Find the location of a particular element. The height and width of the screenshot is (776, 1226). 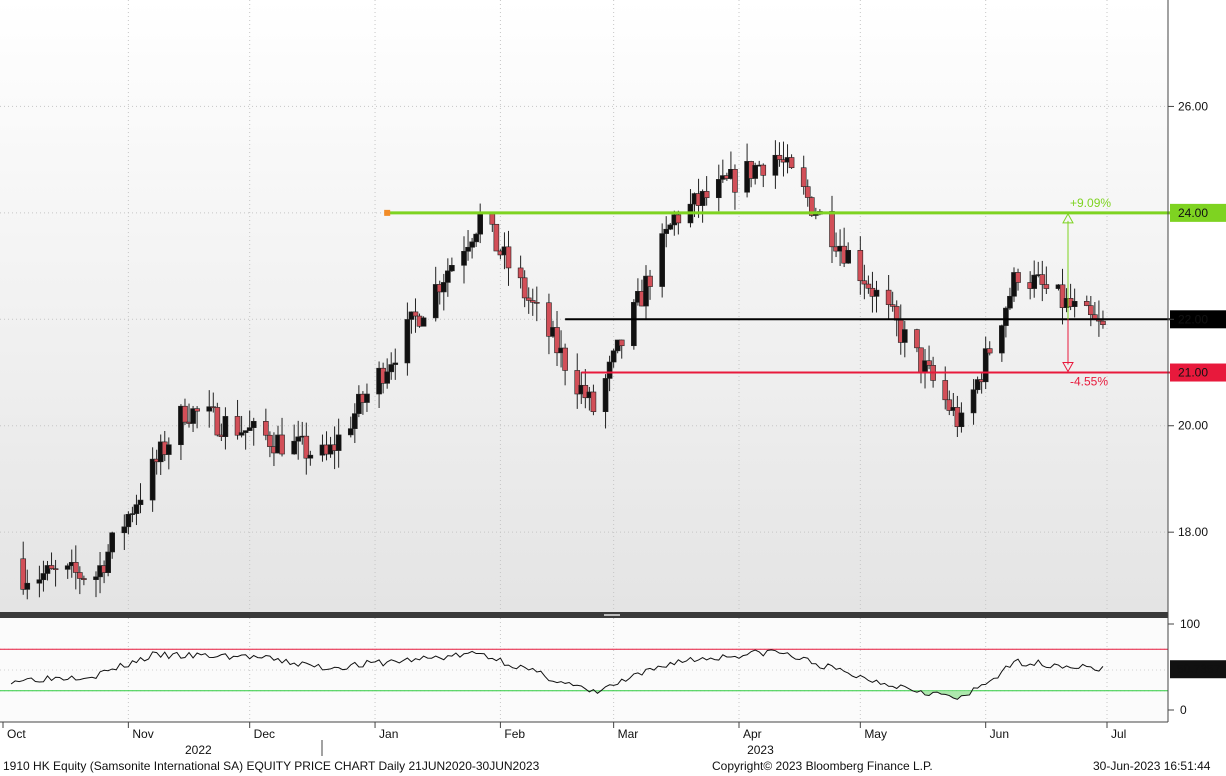

price-tick-label: 18.00 is located at coordinates (1193, 532).